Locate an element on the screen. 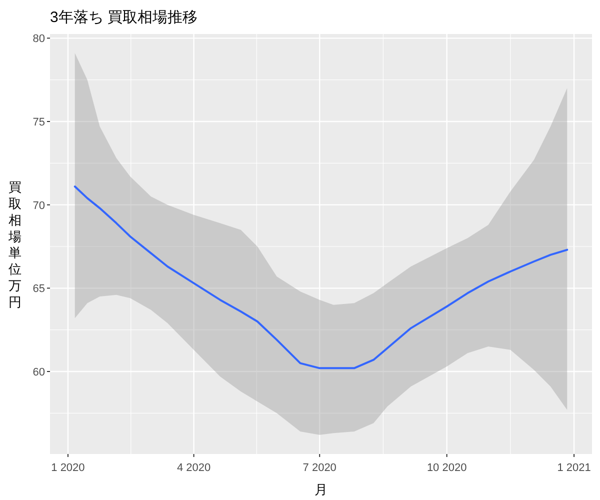 The image size is (600, 500). y-tick-label: 80 is located at coordinates (38, 39).